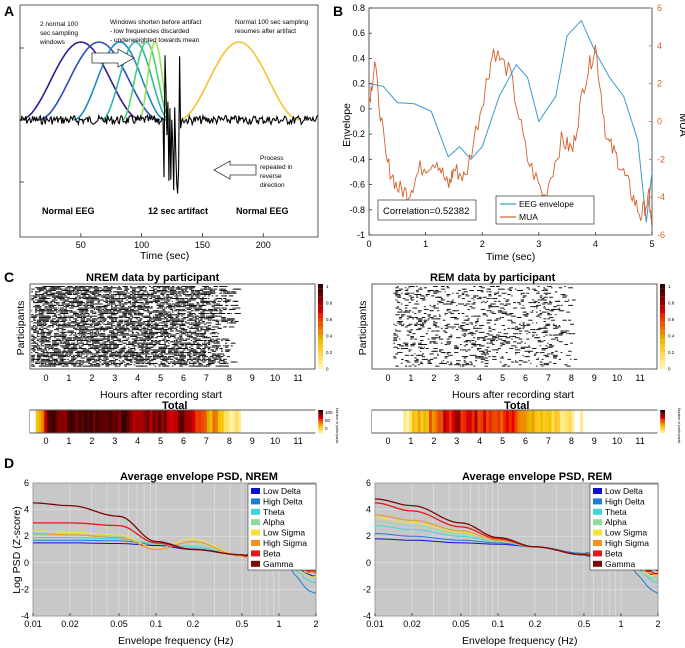  What do you see at coordinates (193, 624) in the screenshot?
I see `tick-label: 0.2` at bounding box center [193, 624].